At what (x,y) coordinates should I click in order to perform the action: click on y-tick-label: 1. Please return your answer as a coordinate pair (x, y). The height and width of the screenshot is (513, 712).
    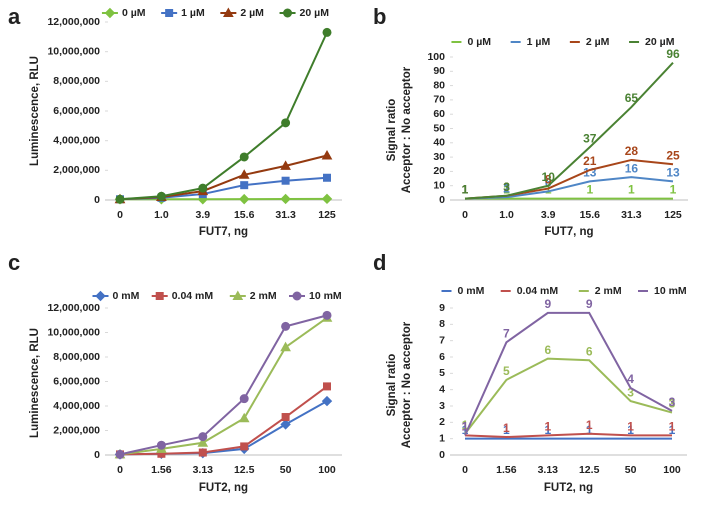
    Looking at the image, I should click on (442, 438).